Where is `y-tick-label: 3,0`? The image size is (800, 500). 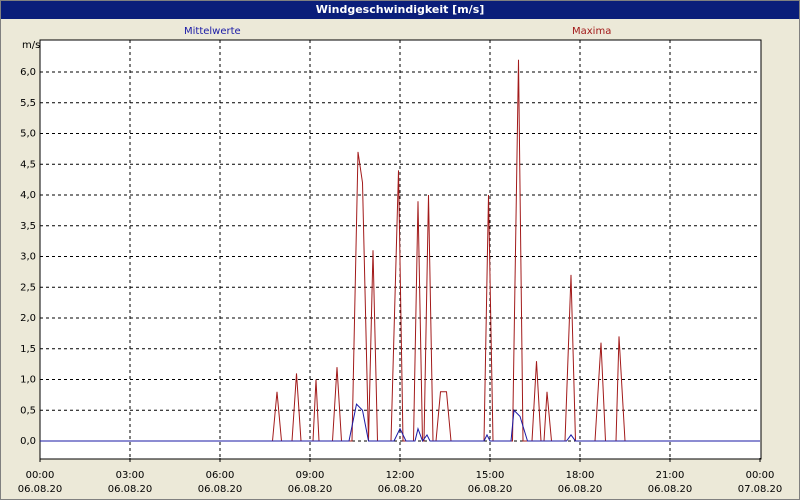 y-tick-label: 3,0 is located at coordinates (28, 257).